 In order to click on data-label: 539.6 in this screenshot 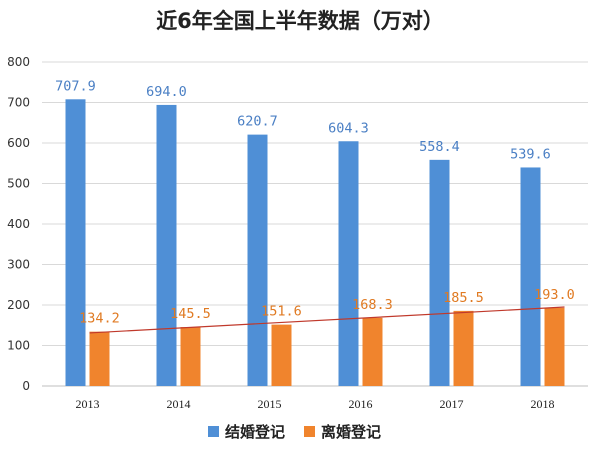, I will do `click(530, 154)`.